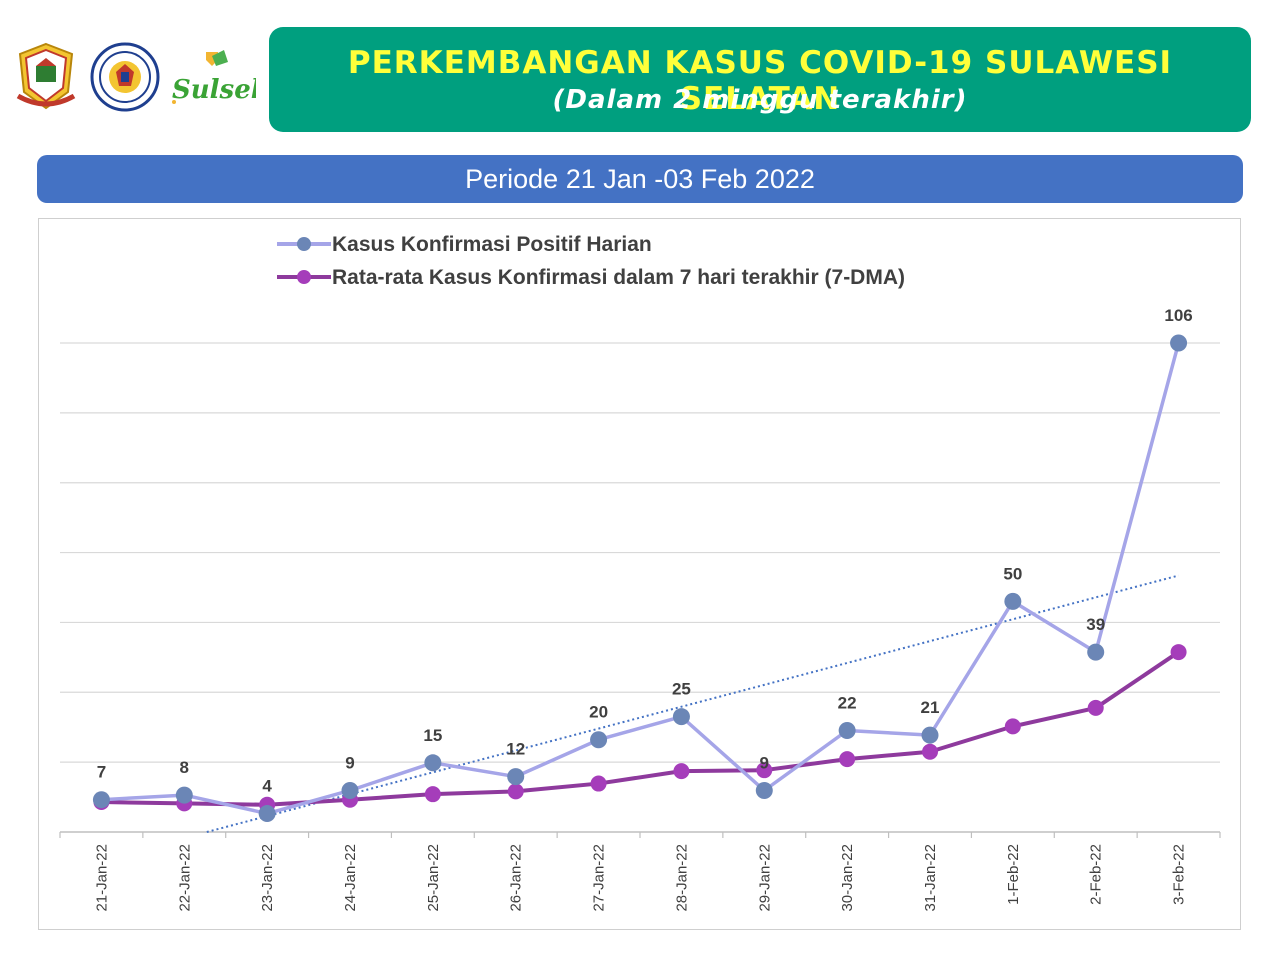 The width and height of the screenshot is (1280, 960). What do you see at coordinates (1013, 874) in the screenshot?
I see `x-tick-label: 1-Feb-22` at bounding box center [1013, 874].